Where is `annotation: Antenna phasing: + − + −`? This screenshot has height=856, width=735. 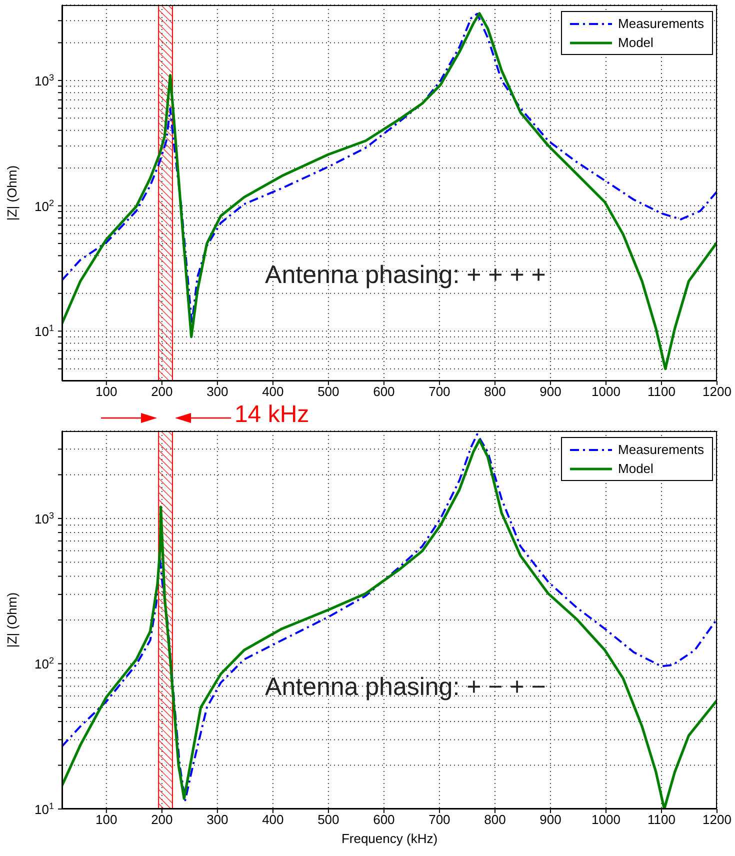
annotation: Antenna phasing: + − + − is located at coordinates (405, 687).